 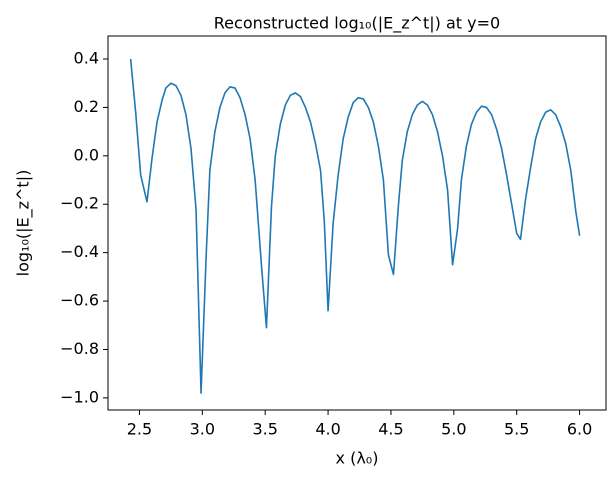 I want to click on x-tick-label: 5.5, so click(x=516, y=429).